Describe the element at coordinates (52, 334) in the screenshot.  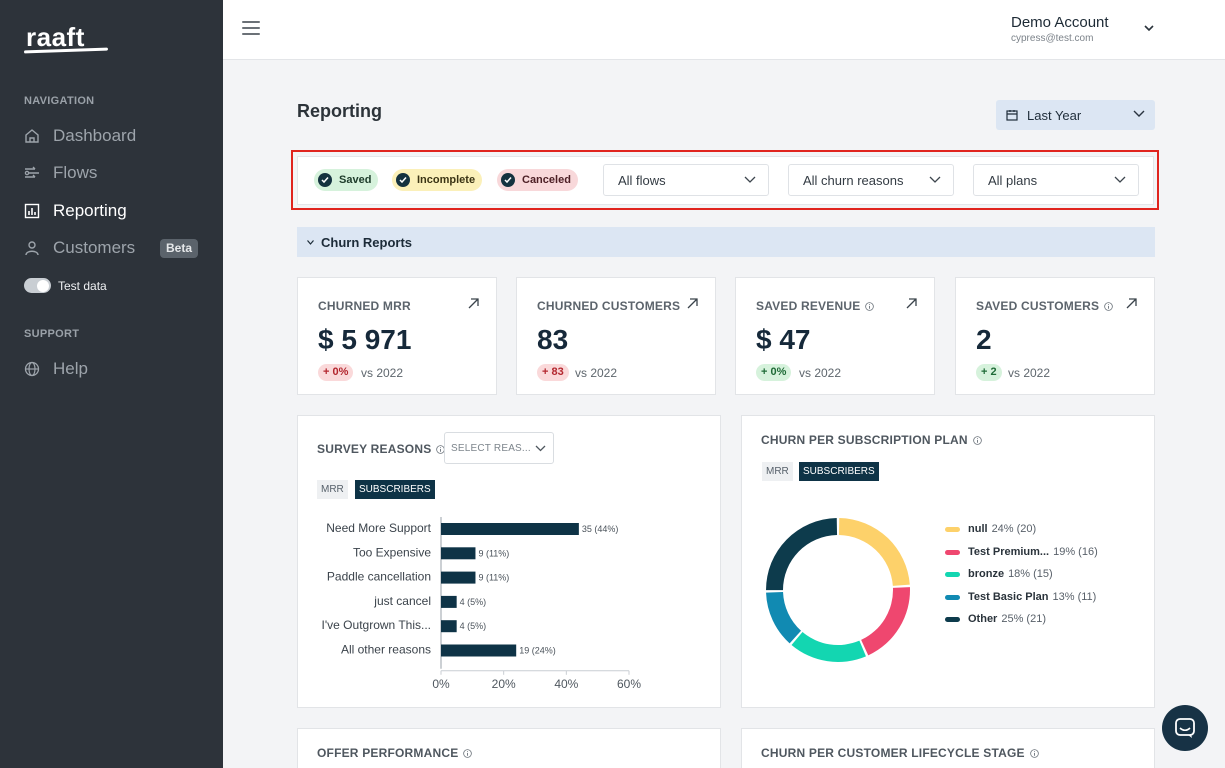
I see `support-heading: SUPPORT` at that location.